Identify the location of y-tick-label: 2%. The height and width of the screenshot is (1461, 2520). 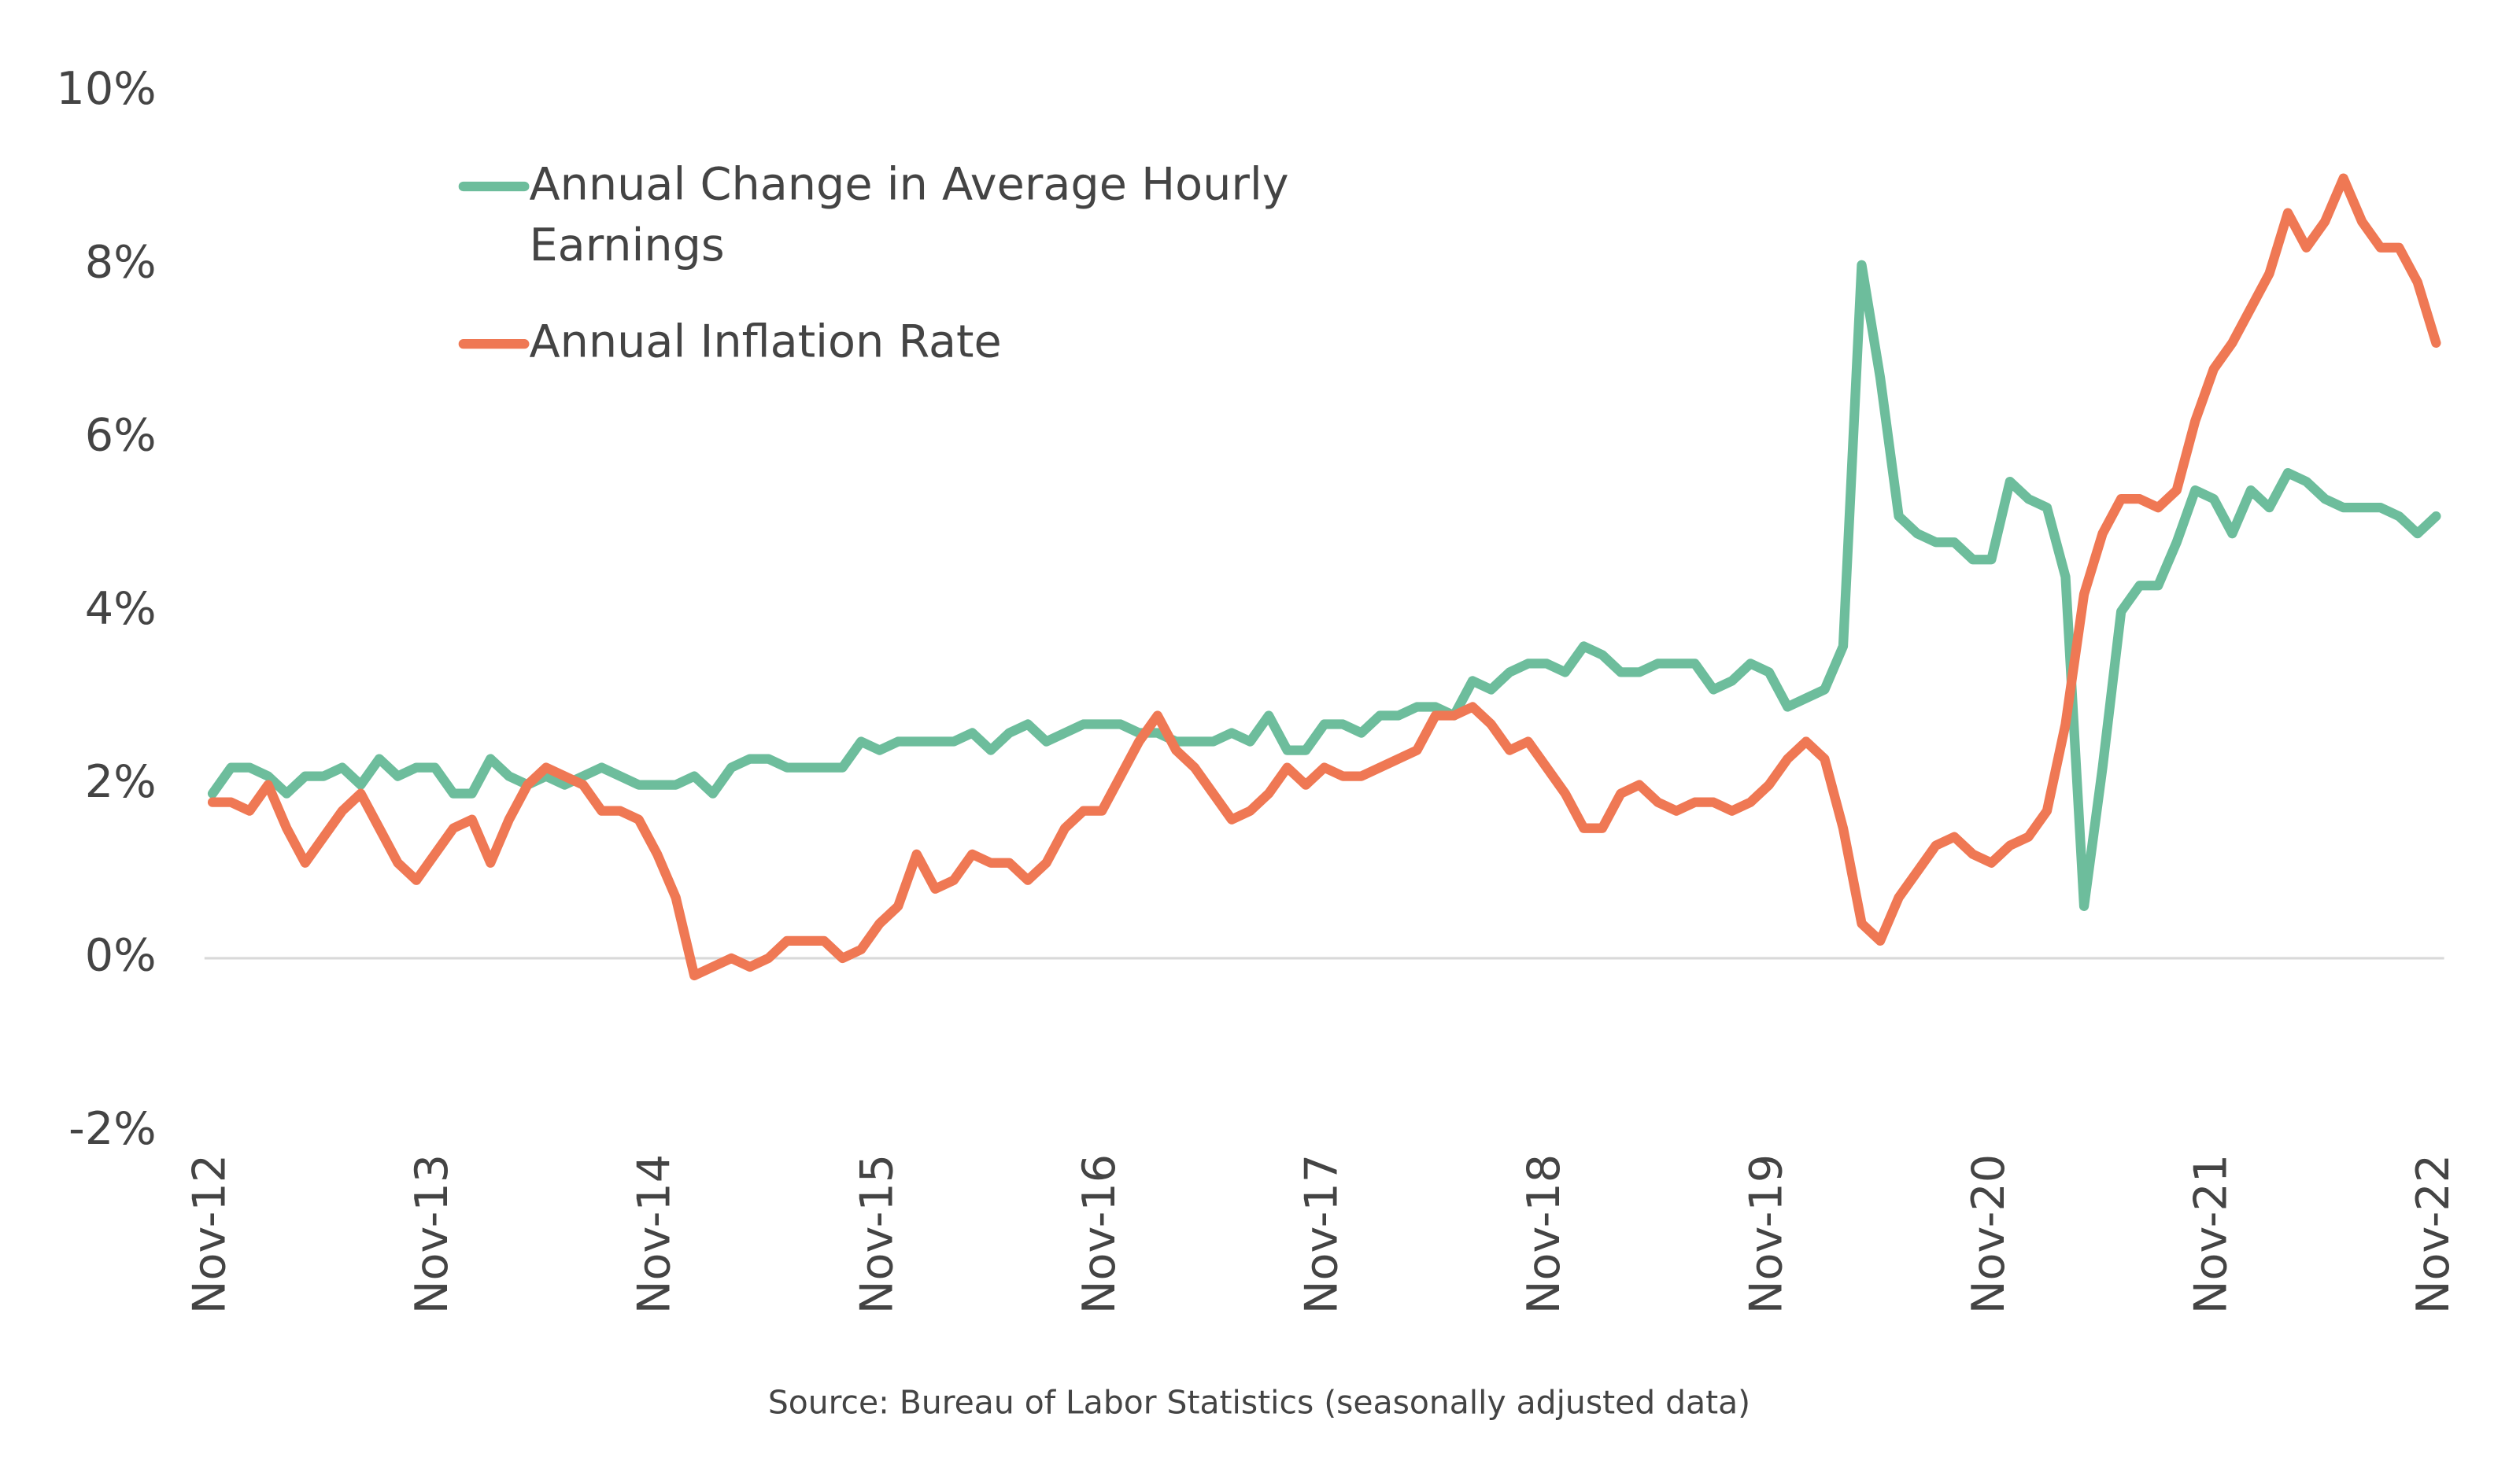
(121, 782).